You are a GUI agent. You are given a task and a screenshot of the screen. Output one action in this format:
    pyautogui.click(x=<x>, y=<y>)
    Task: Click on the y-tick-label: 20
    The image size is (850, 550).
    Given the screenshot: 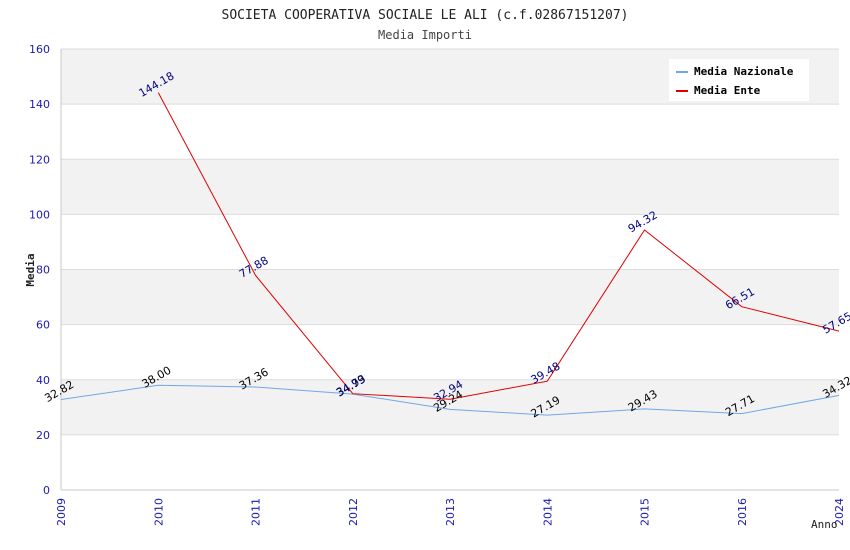 What is the action you would take?
    pyautogui.click(x=43, y=435)
    